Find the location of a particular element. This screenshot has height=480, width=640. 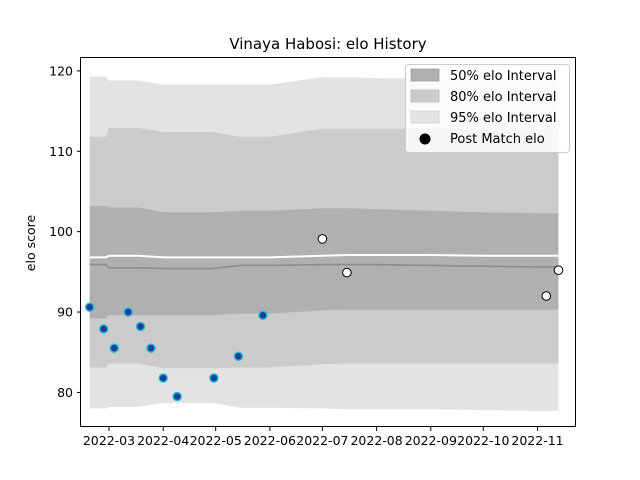

legend-label-points: Post Match elo is located at coordinates (497, 139).